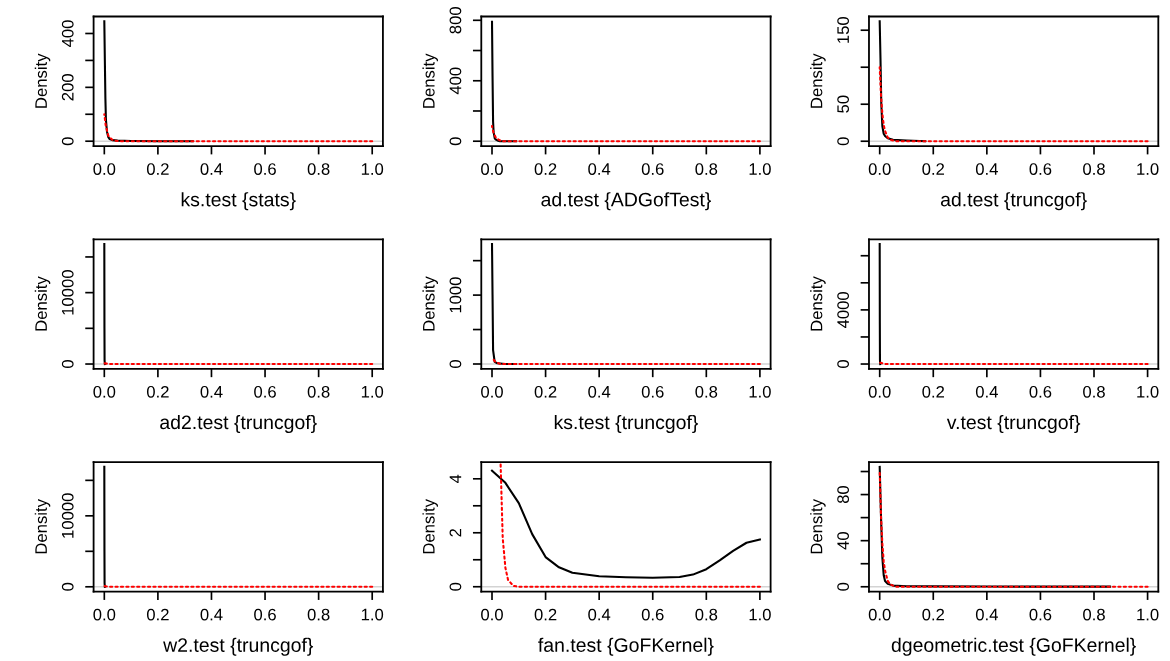 This screenshot has width=1170, height=661. I want to click on x-axis-title: ad2.test {truncgof}, so click(238, 424).